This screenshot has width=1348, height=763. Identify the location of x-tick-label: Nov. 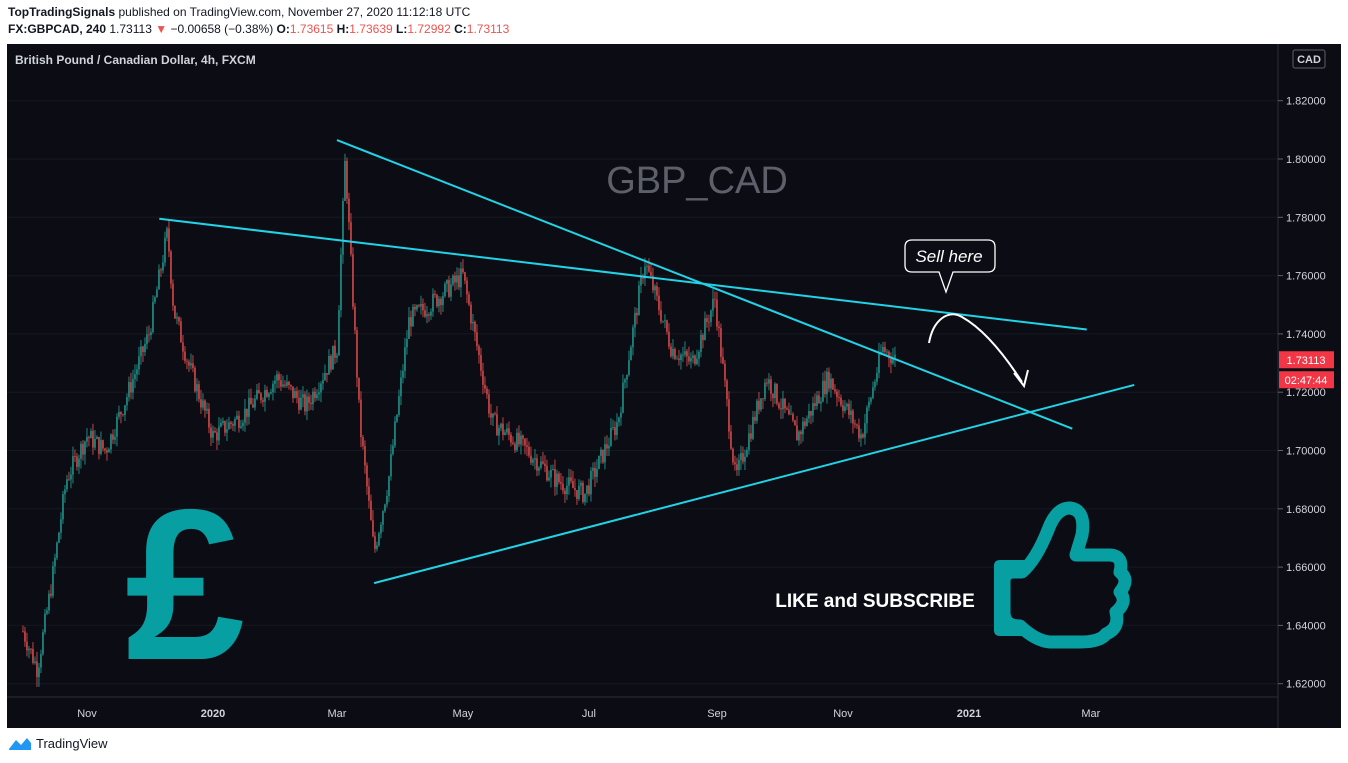
(843, 714).